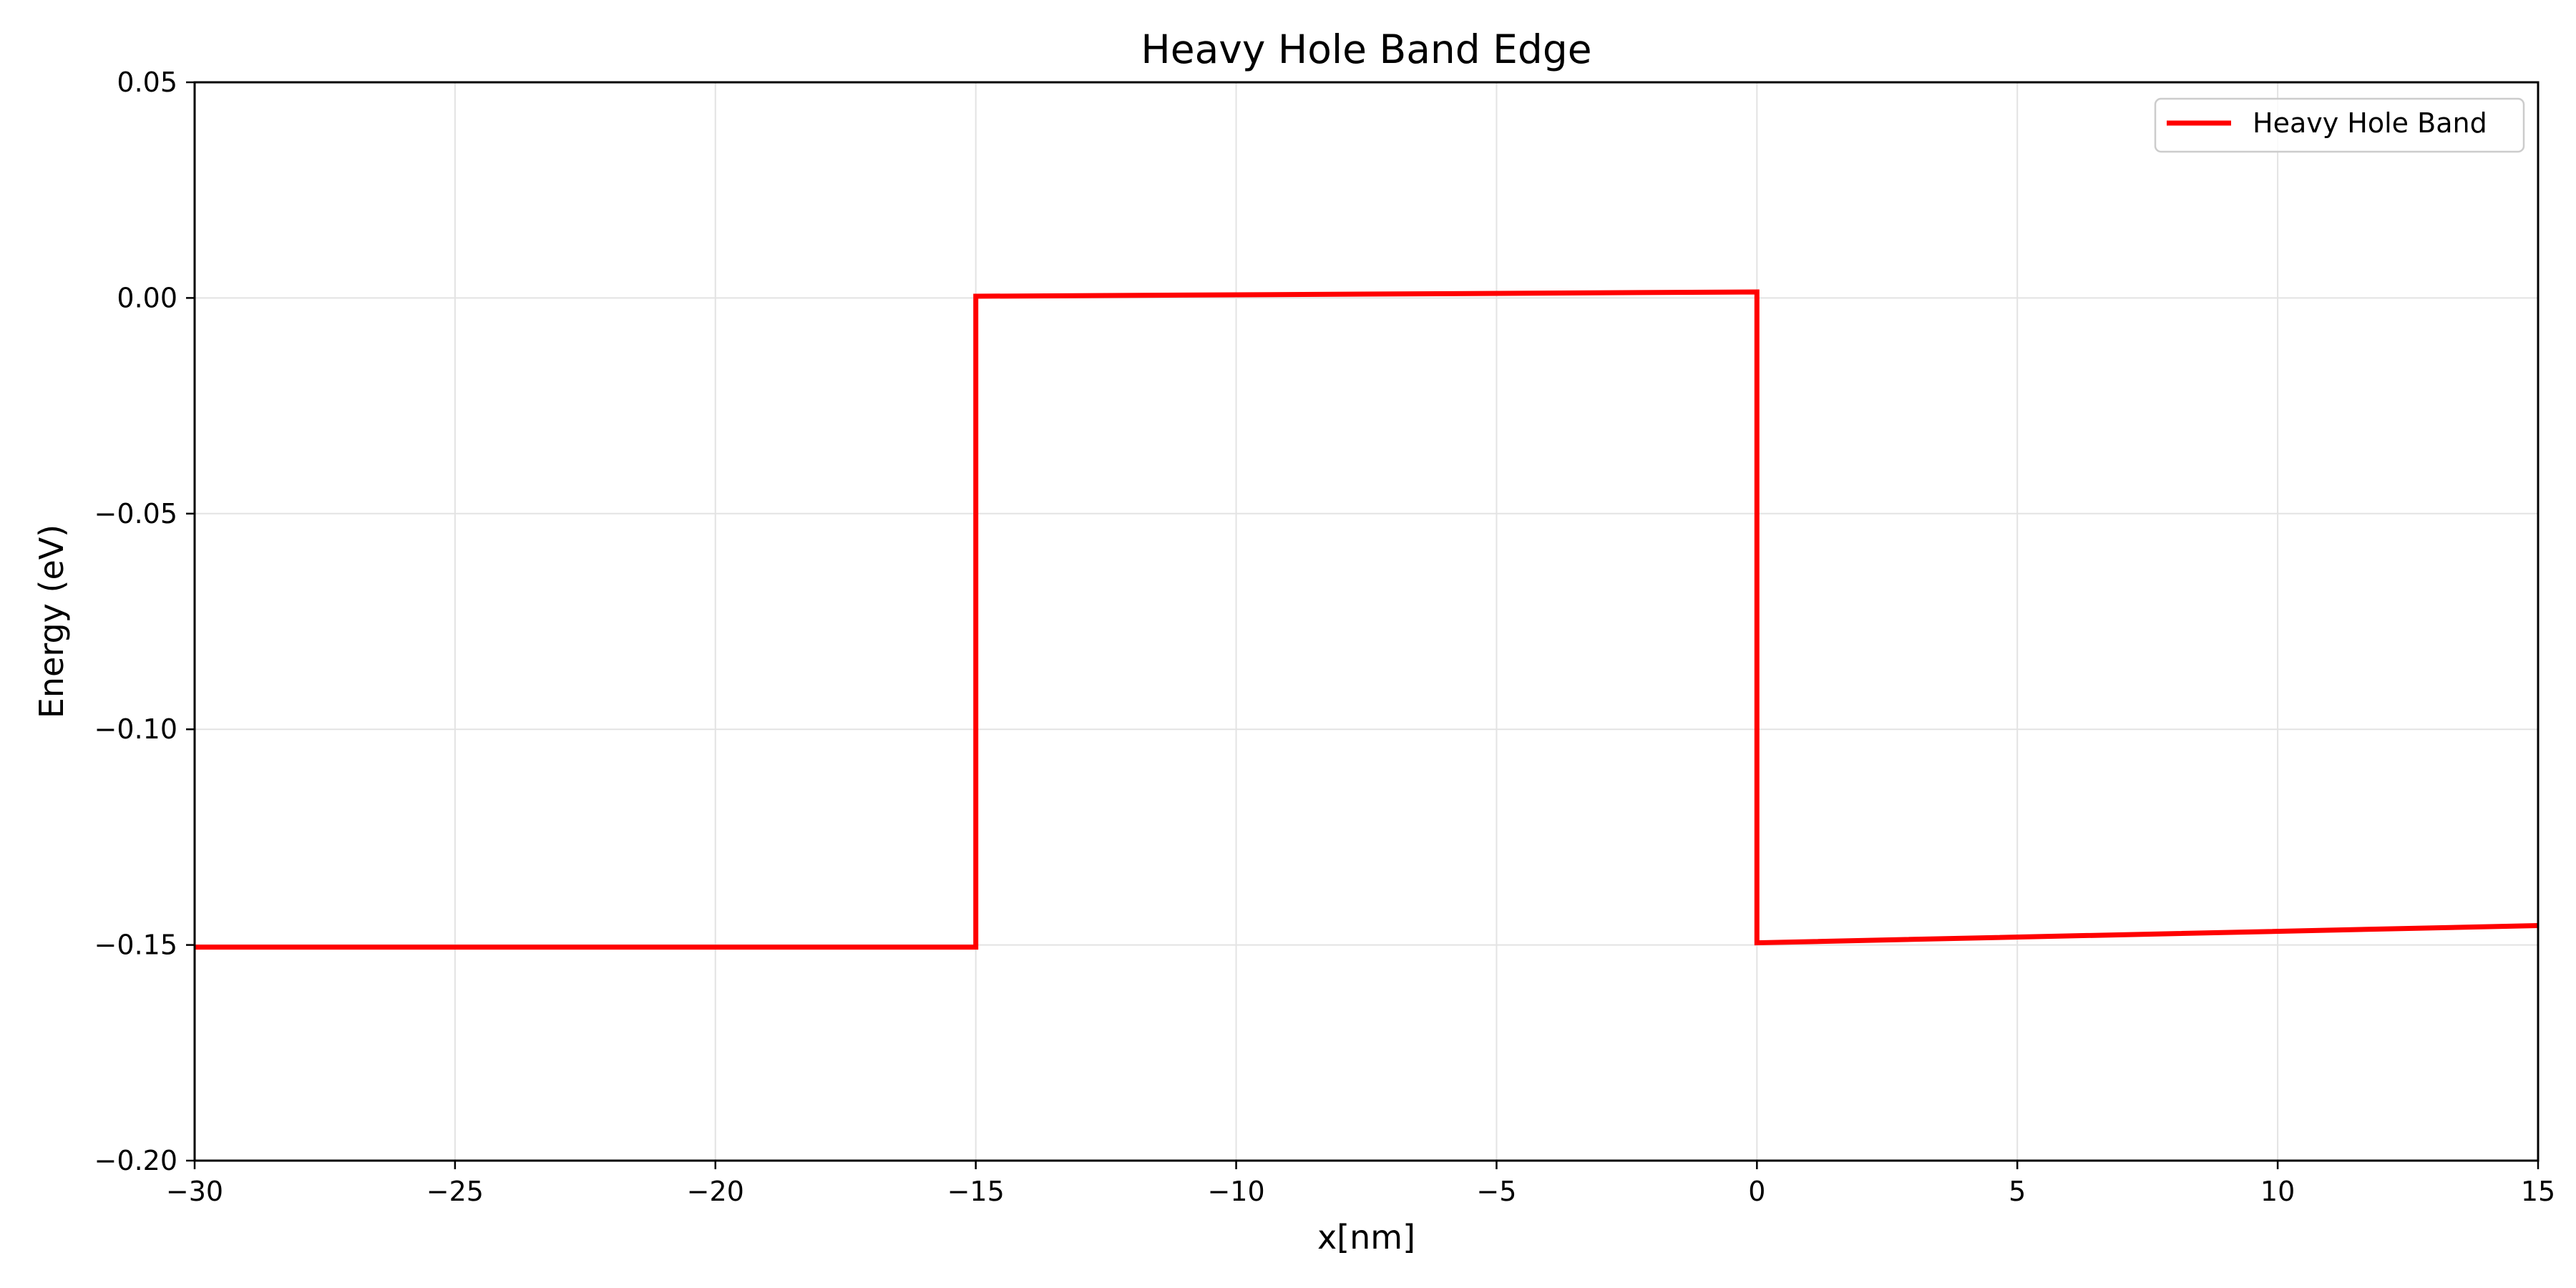 Image resolution: width=2576 pixels, height=1288 pixels. I want to click on y-axis-label: Energy (eV), so click(51, 621).